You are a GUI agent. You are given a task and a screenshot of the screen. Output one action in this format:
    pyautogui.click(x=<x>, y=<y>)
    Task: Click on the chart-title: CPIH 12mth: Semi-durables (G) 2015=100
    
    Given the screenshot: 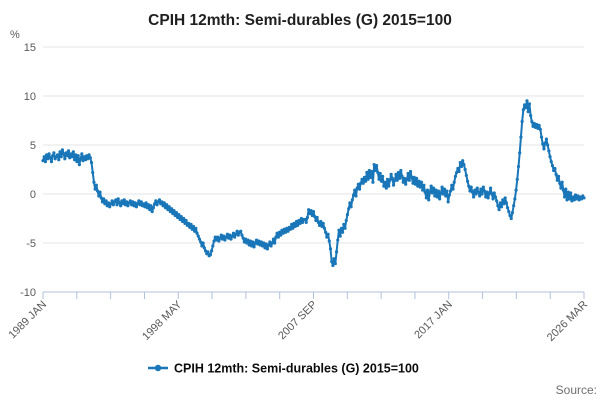 What is the action you would take?
    pyautogui.click(x=300, y=20)
    